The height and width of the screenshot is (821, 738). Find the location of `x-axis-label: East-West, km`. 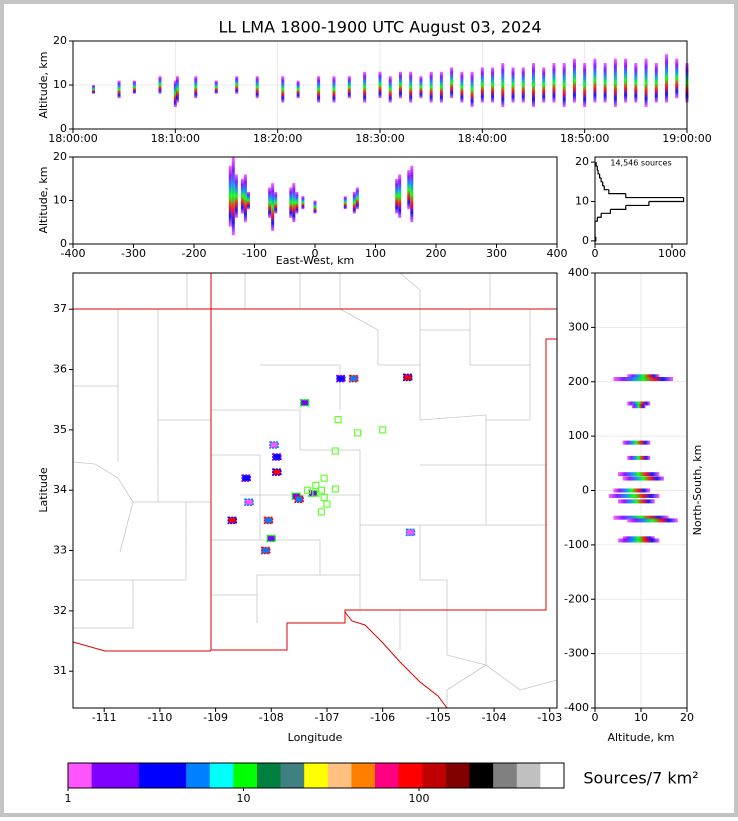

x-axis-label: East-West, km is located at coordinates (315, 260).